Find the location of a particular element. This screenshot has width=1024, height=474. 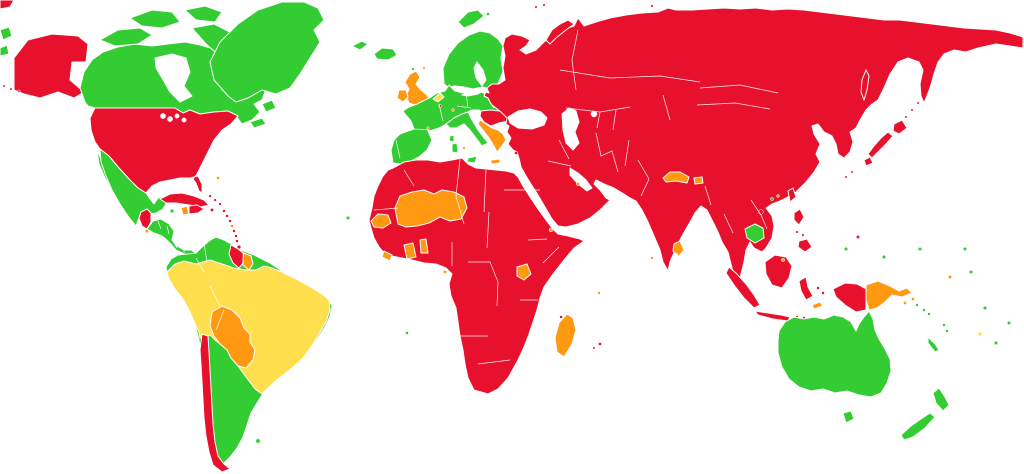

island-tasmania is located at coordinates (848, 417).